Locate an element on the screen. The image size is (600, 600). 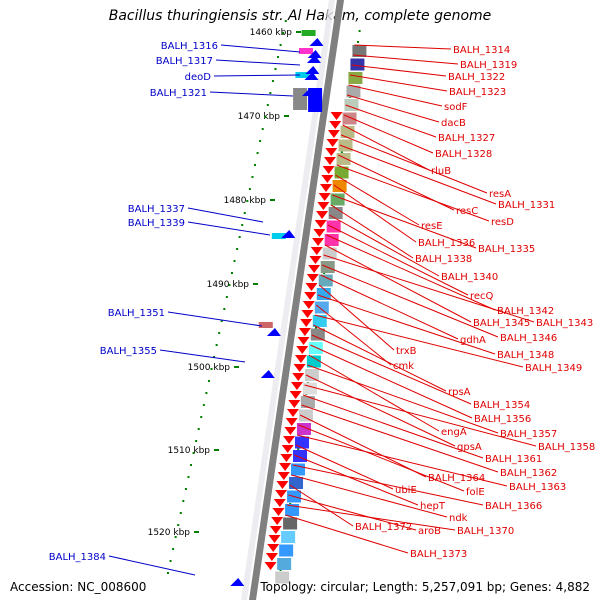
right-gene-label: rpsA is located at coordinates (459, 392).